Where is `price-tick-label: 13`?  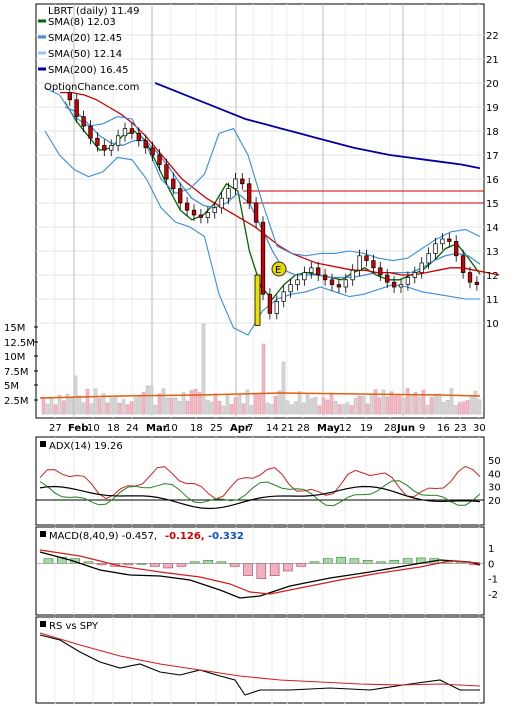
price-tick-label: 13 is located at coordinates (492, 252).